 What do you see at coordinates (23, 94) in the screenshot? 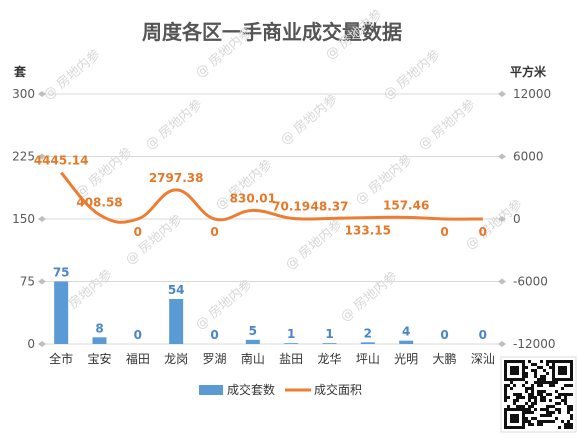
I see `left-tick-label: 300` at bounding box center [23, 94].